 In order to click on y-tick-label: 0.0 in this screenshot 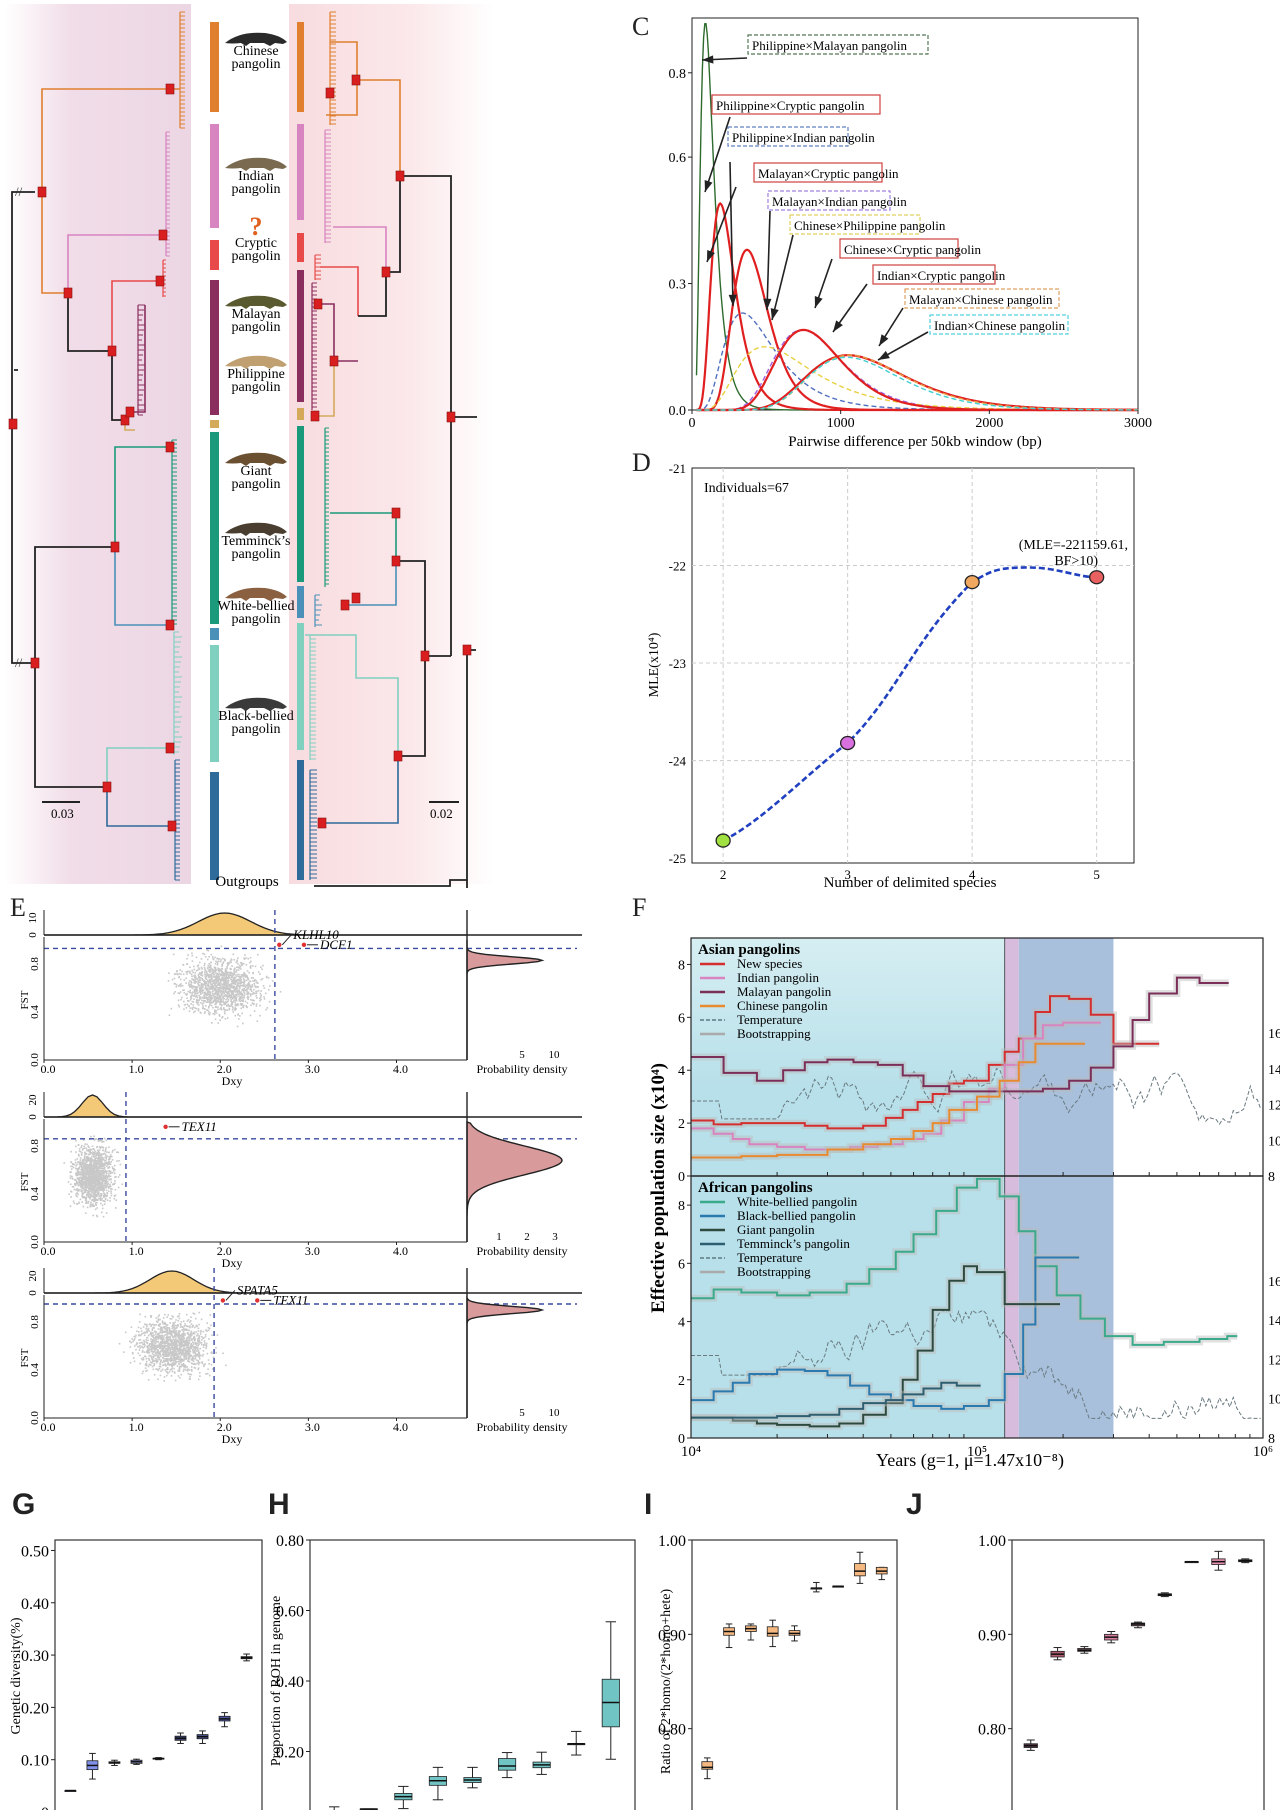, I will do `click(35, 1242)`.